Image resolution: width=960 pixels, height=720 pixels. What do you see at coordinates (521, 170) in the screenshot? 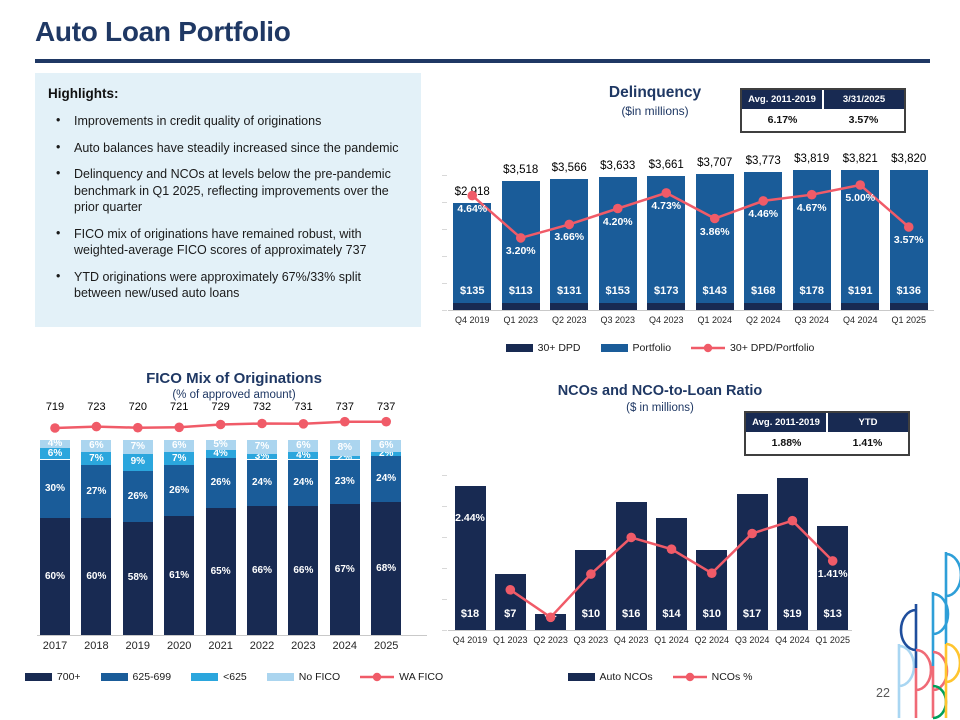
I see `portfolio-value-label: $3,518` at bounding box center [521, 170].